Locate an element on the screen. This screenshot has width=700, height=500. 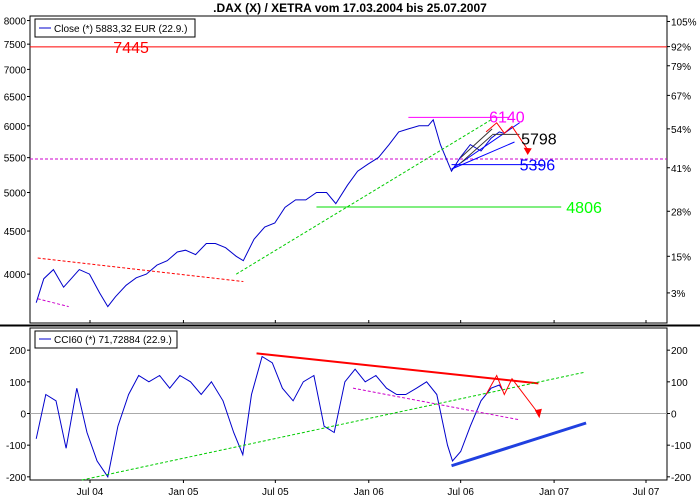
price-y2-tick-label: 28% is located at coordinates (681, 212).